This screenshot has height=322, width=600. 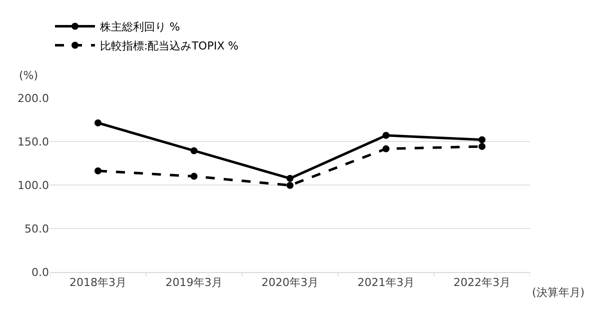 What do you see at coordinates (40, 272) in the screenshot?
I see `y-tick-label: 0.0` at bounding box center [40, 272].